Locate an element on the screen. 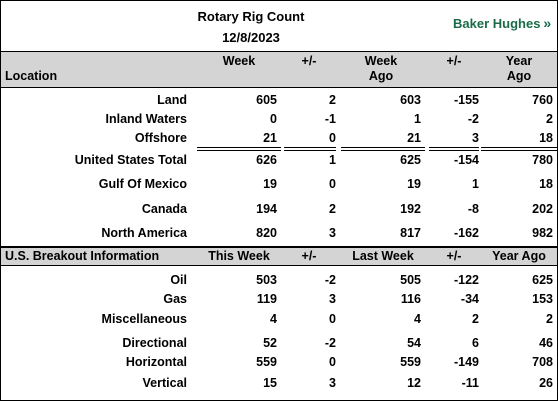  cell-change-2: 3 is located at coordinates (475, 138).